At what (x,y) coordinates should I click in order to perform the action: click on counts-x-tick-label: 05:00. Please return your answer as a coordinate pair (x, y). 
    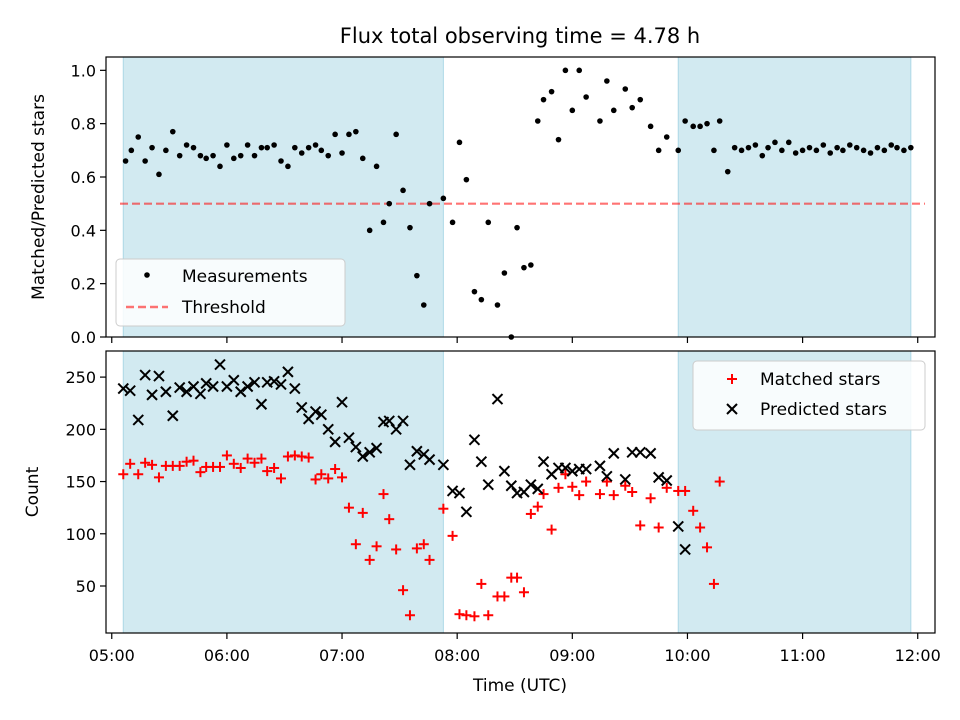
    Looking at the image, I should click on (112, 655).